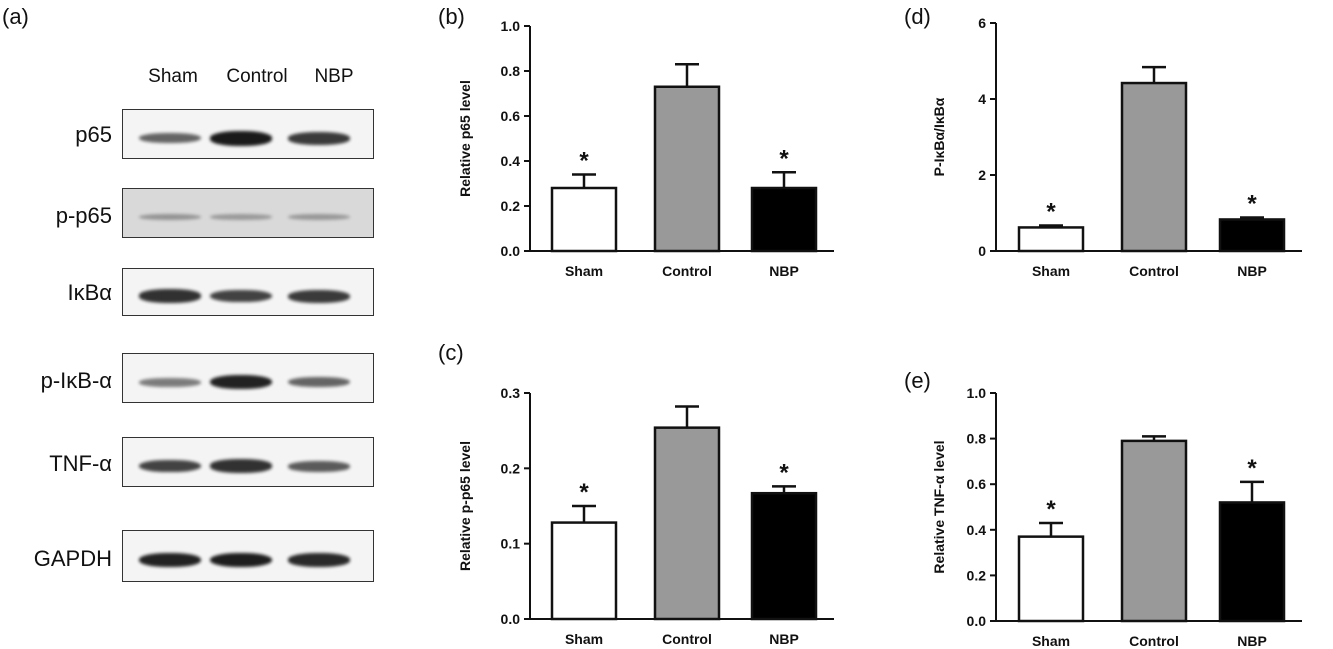 The height and width of the screenshot is (649, 1333). Describe the element at coordinates (76, 380) in the screenshot. I see `blot-label: p-IκB-α` at that location.